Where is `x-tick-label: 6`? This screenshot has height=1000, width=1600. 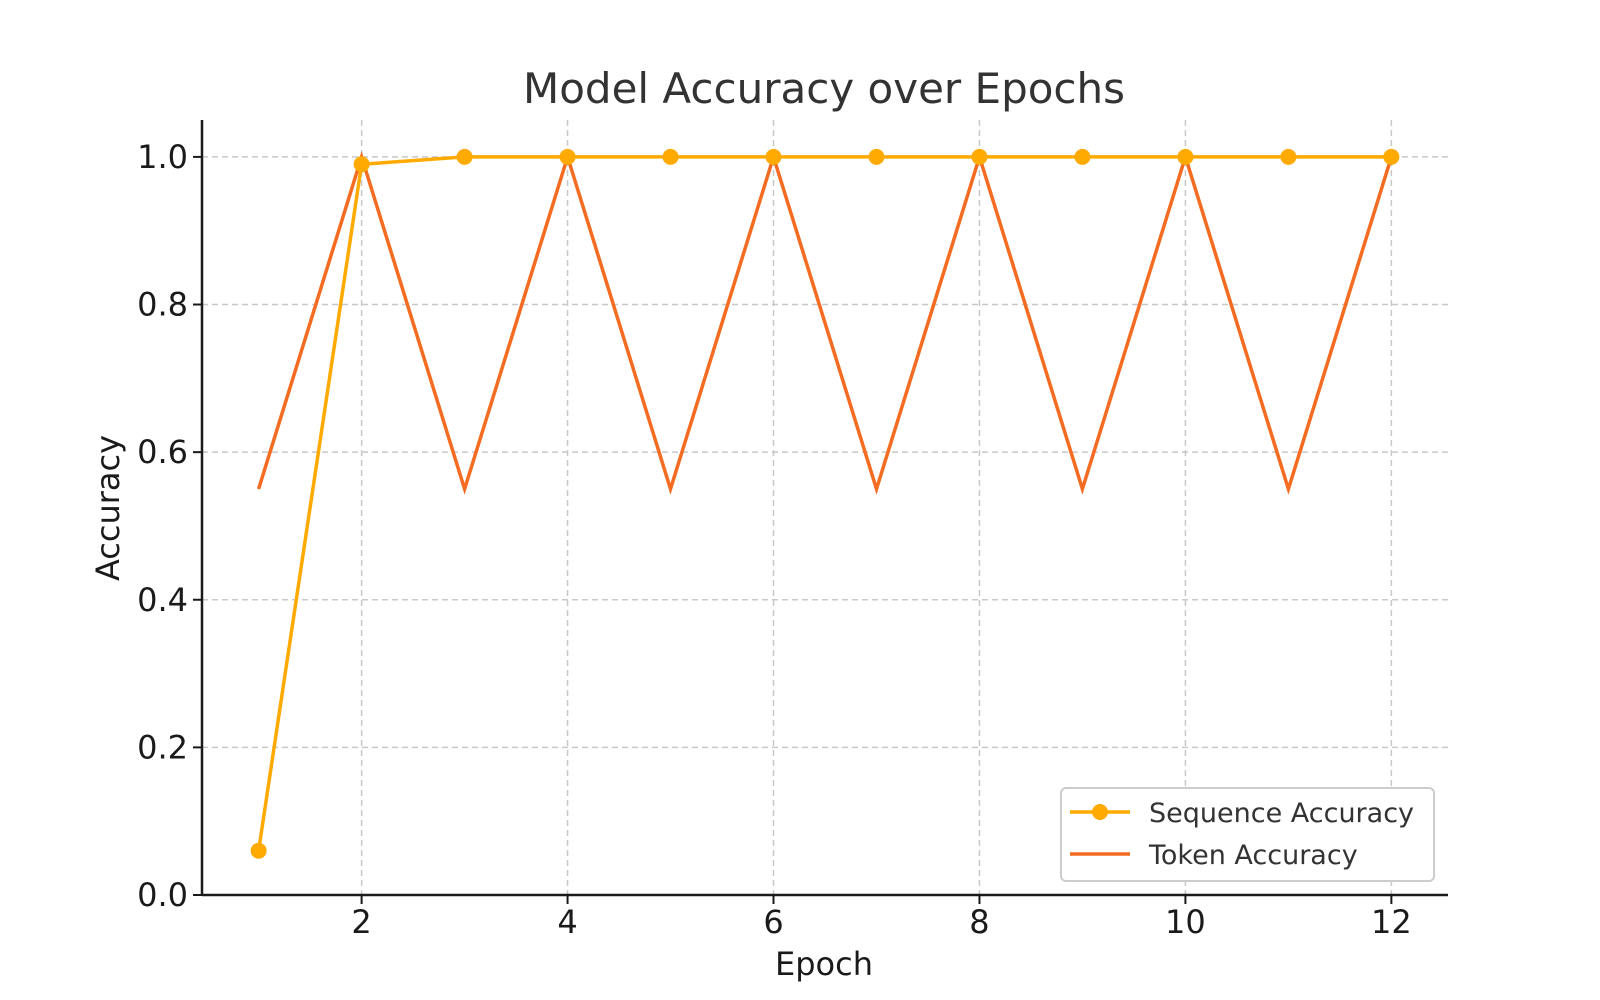 x-tick-label: 6 is located at coordinates (773, 922).